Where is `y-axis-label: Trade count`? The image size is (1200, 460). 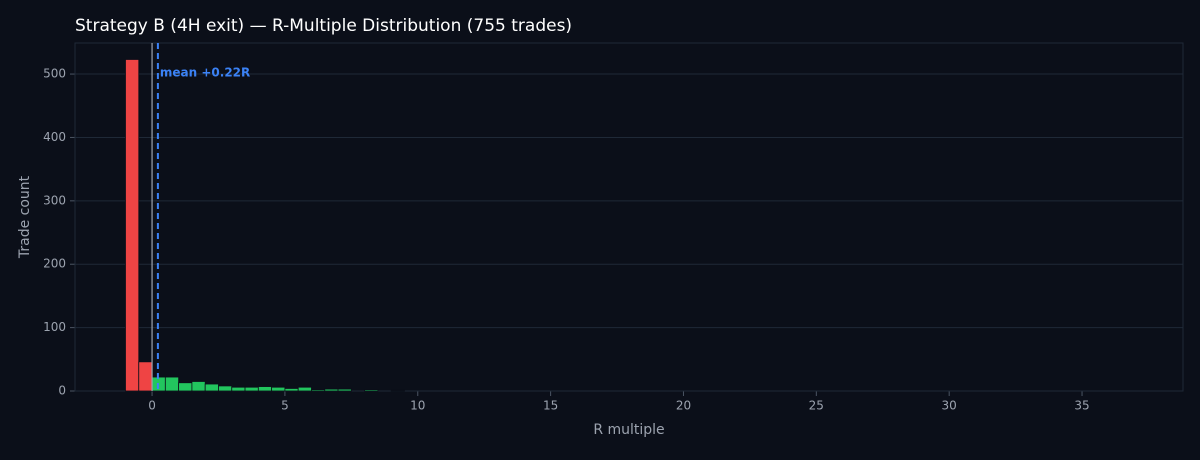 y-axis-label: Trade count is located at coordinates (25, 217).